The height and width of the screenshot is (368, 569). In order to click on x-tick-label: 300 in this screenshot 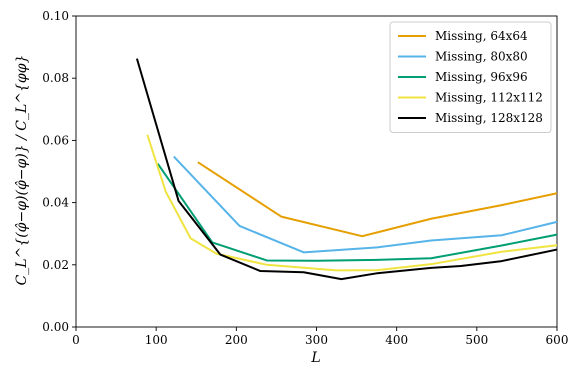, I will do `click(316, 340)`.